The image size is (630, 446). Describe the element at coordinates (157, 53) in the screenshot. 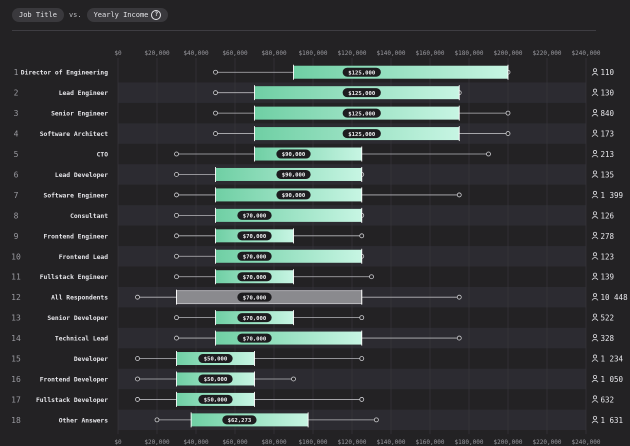

I see `x-tick-label-top: $20,000` at that location.